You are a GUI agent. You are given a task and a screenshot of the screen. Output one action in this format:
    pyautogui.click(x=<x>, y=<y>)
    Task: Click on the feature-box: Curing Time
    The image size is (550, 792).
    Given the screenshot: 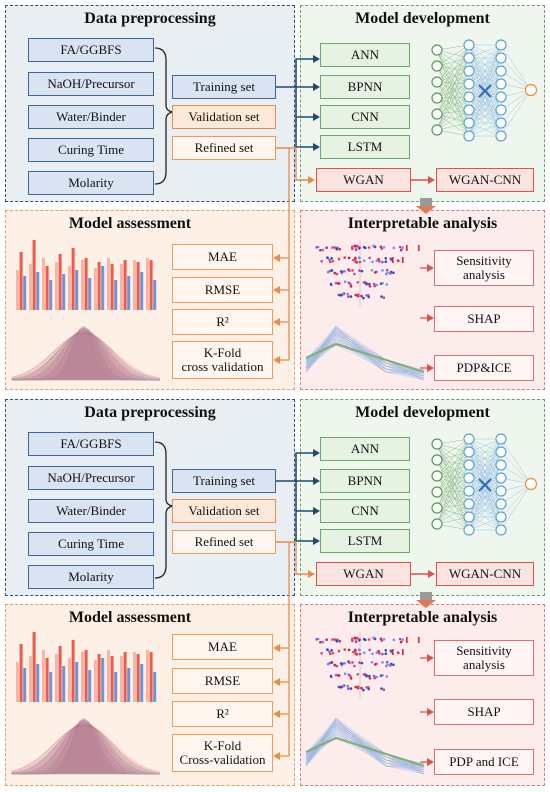 What is the action you would take?
    pyautogui.click(x=91, y=150)
    